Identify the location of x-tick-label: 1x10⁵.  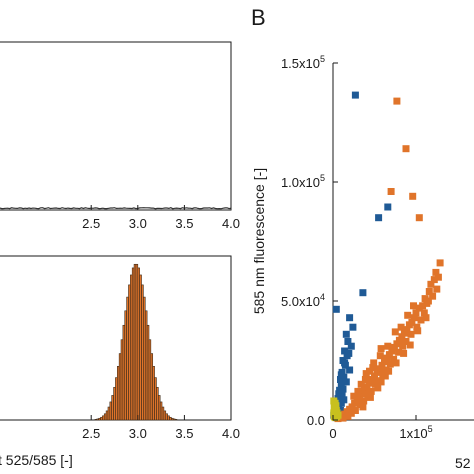
(415, 432).